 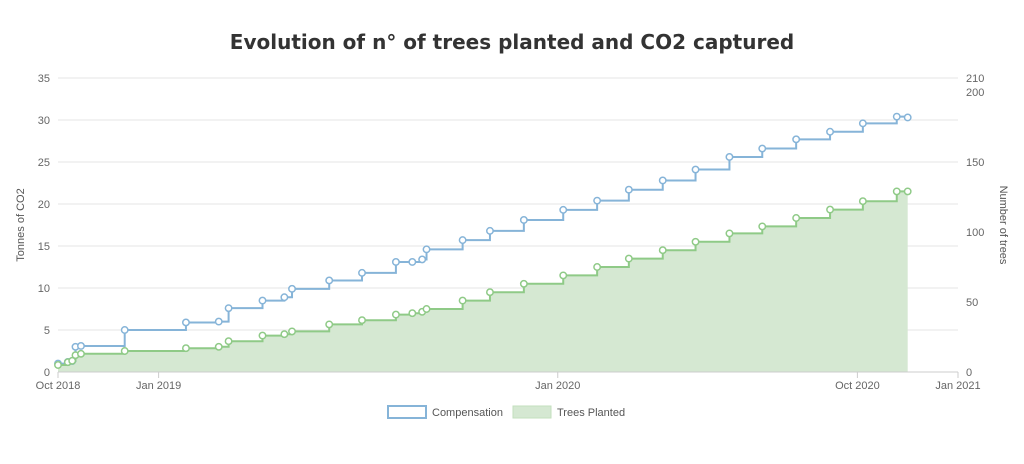 What do you see at coordinates (44, 121) in the screenshot?
I see `y-left-tick-label: 30` at bounding box center [44, 121].